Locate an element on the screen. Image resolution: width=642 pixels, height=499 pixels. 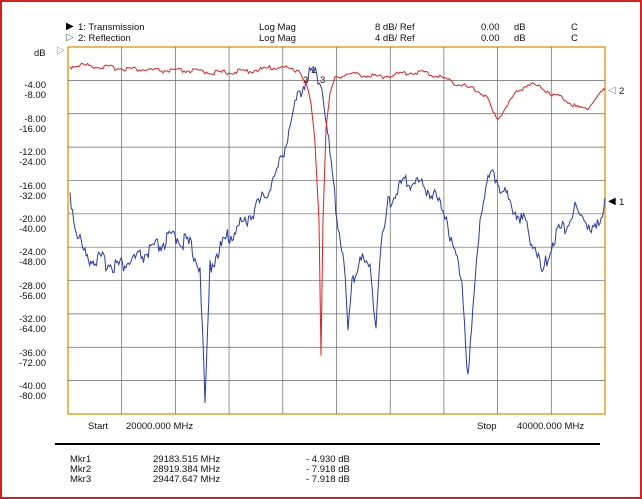
axis-label-10a: -40.00 is located at coordinates (32, 386).